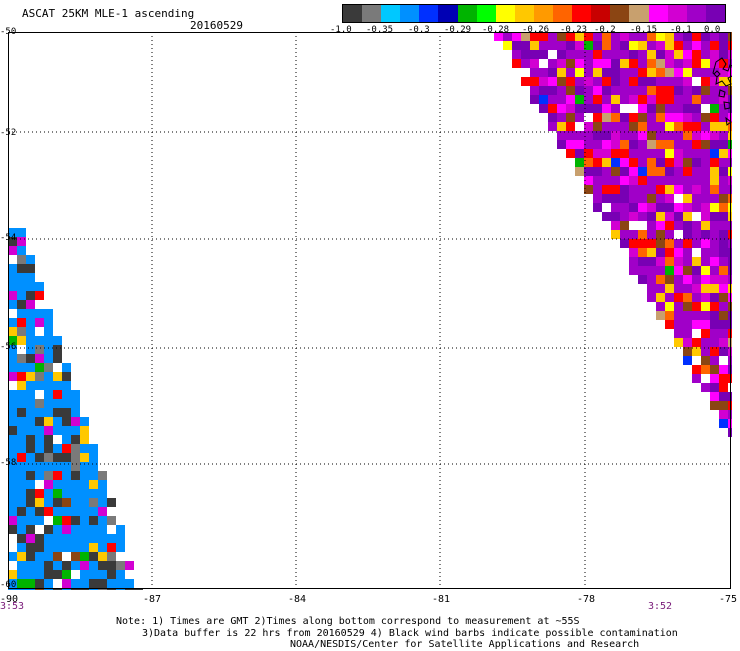 Image resolution: width=740 pixels, height=651 pixels. What do you see at coordinates (458, 30) in the screenshot?
I see `color-tick-label: -0.29` at bounding box center [458, 30].